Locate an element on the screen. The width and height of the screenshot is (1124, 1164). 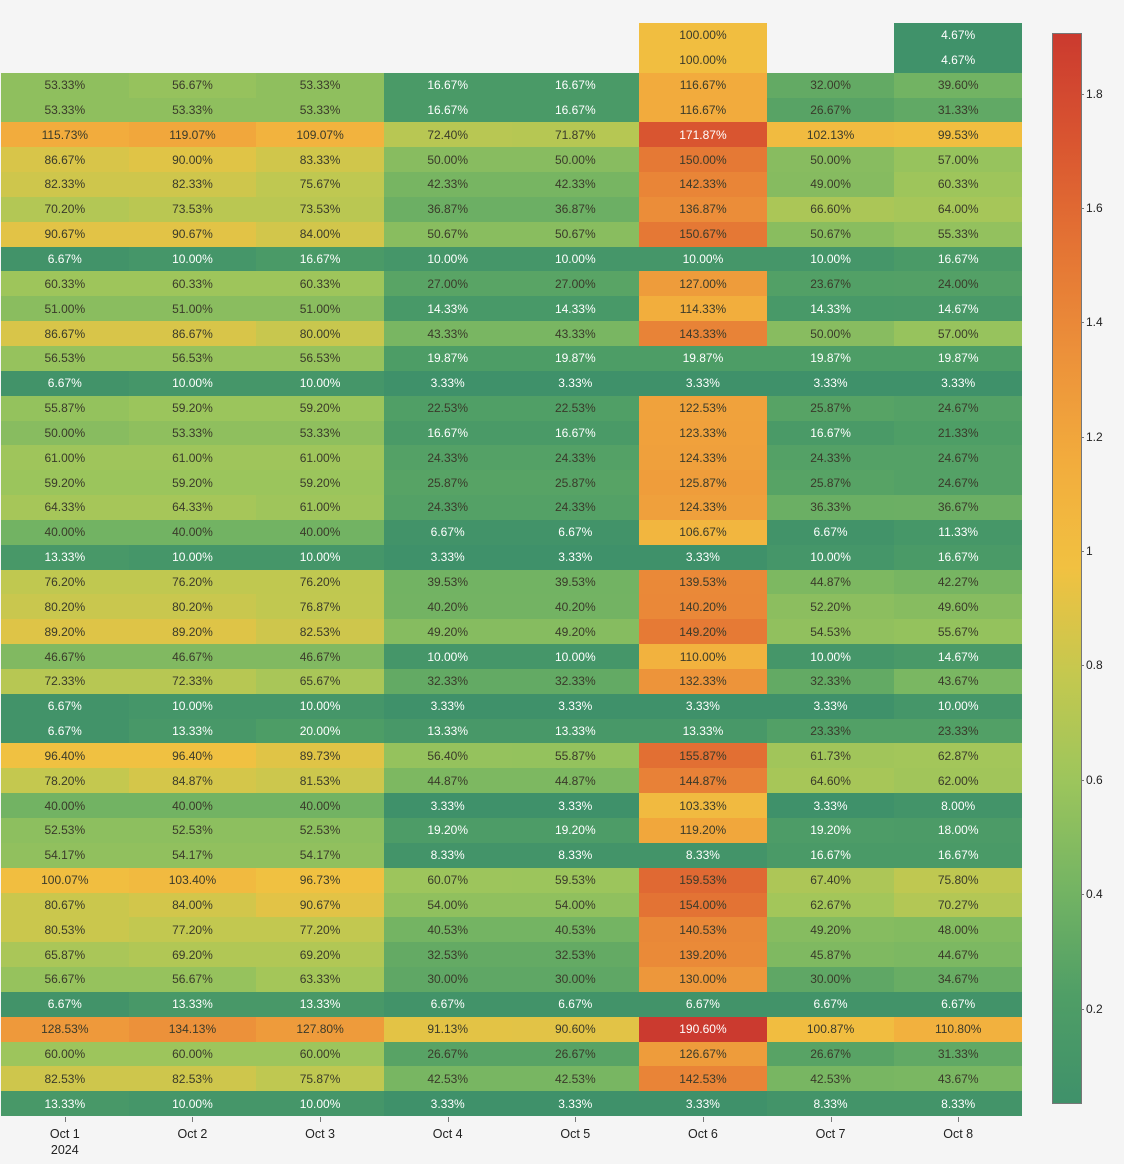
heatmap-cell: 24.67% is located at coordinates (958, 483).